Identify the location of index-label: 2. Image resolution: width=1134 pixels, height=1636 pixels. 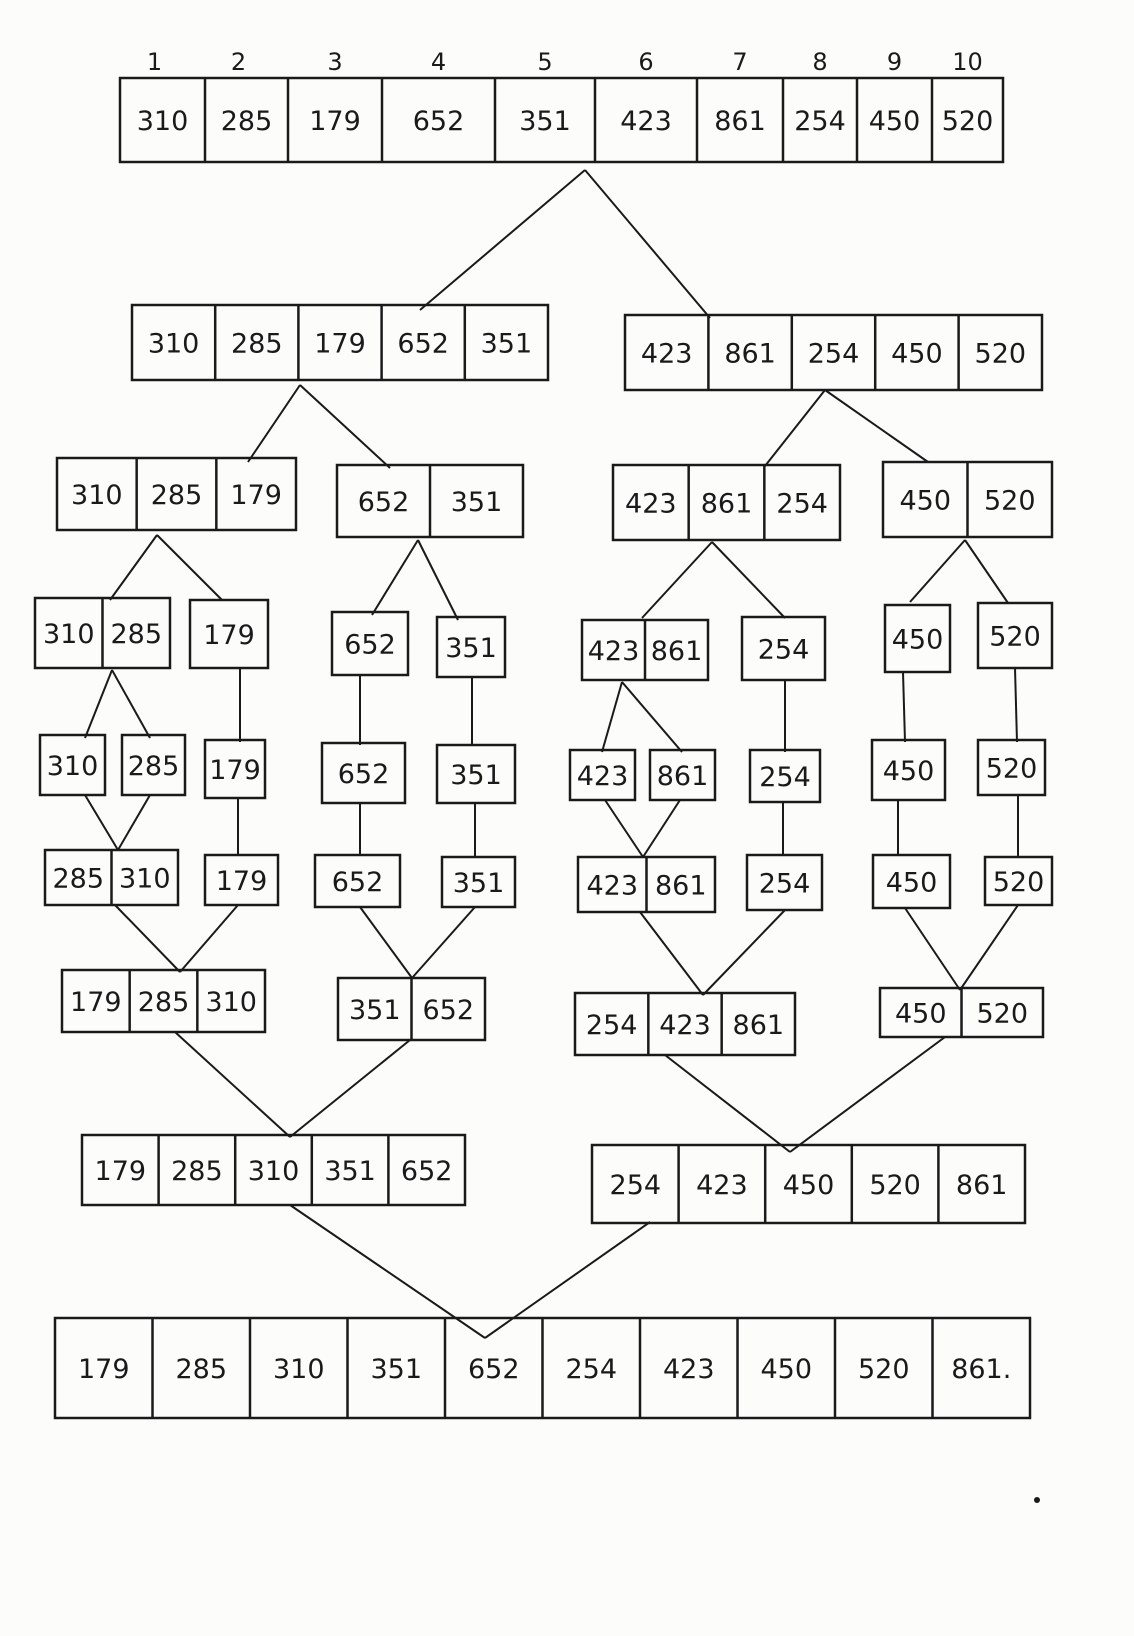
(238, 62).